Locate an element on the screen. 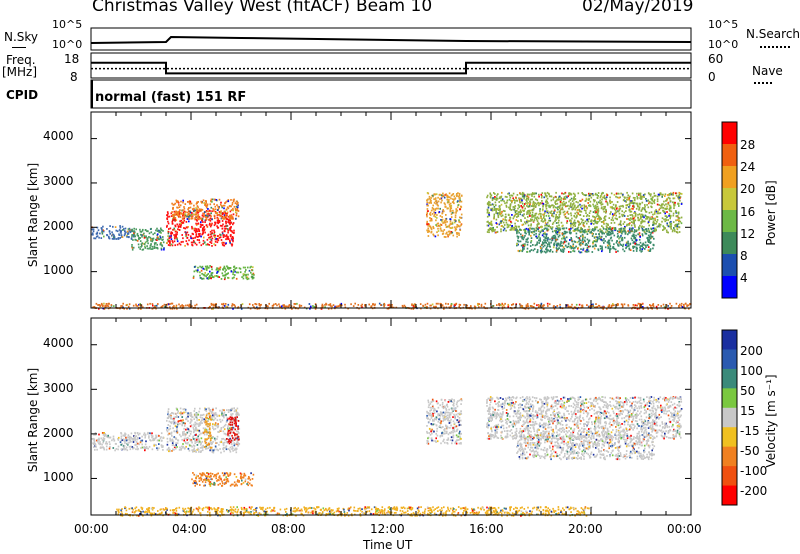 Image resolution: width=800 pixels, height=554 pixels. freq-unit: [MHz] is located at coordinates (20, 72).